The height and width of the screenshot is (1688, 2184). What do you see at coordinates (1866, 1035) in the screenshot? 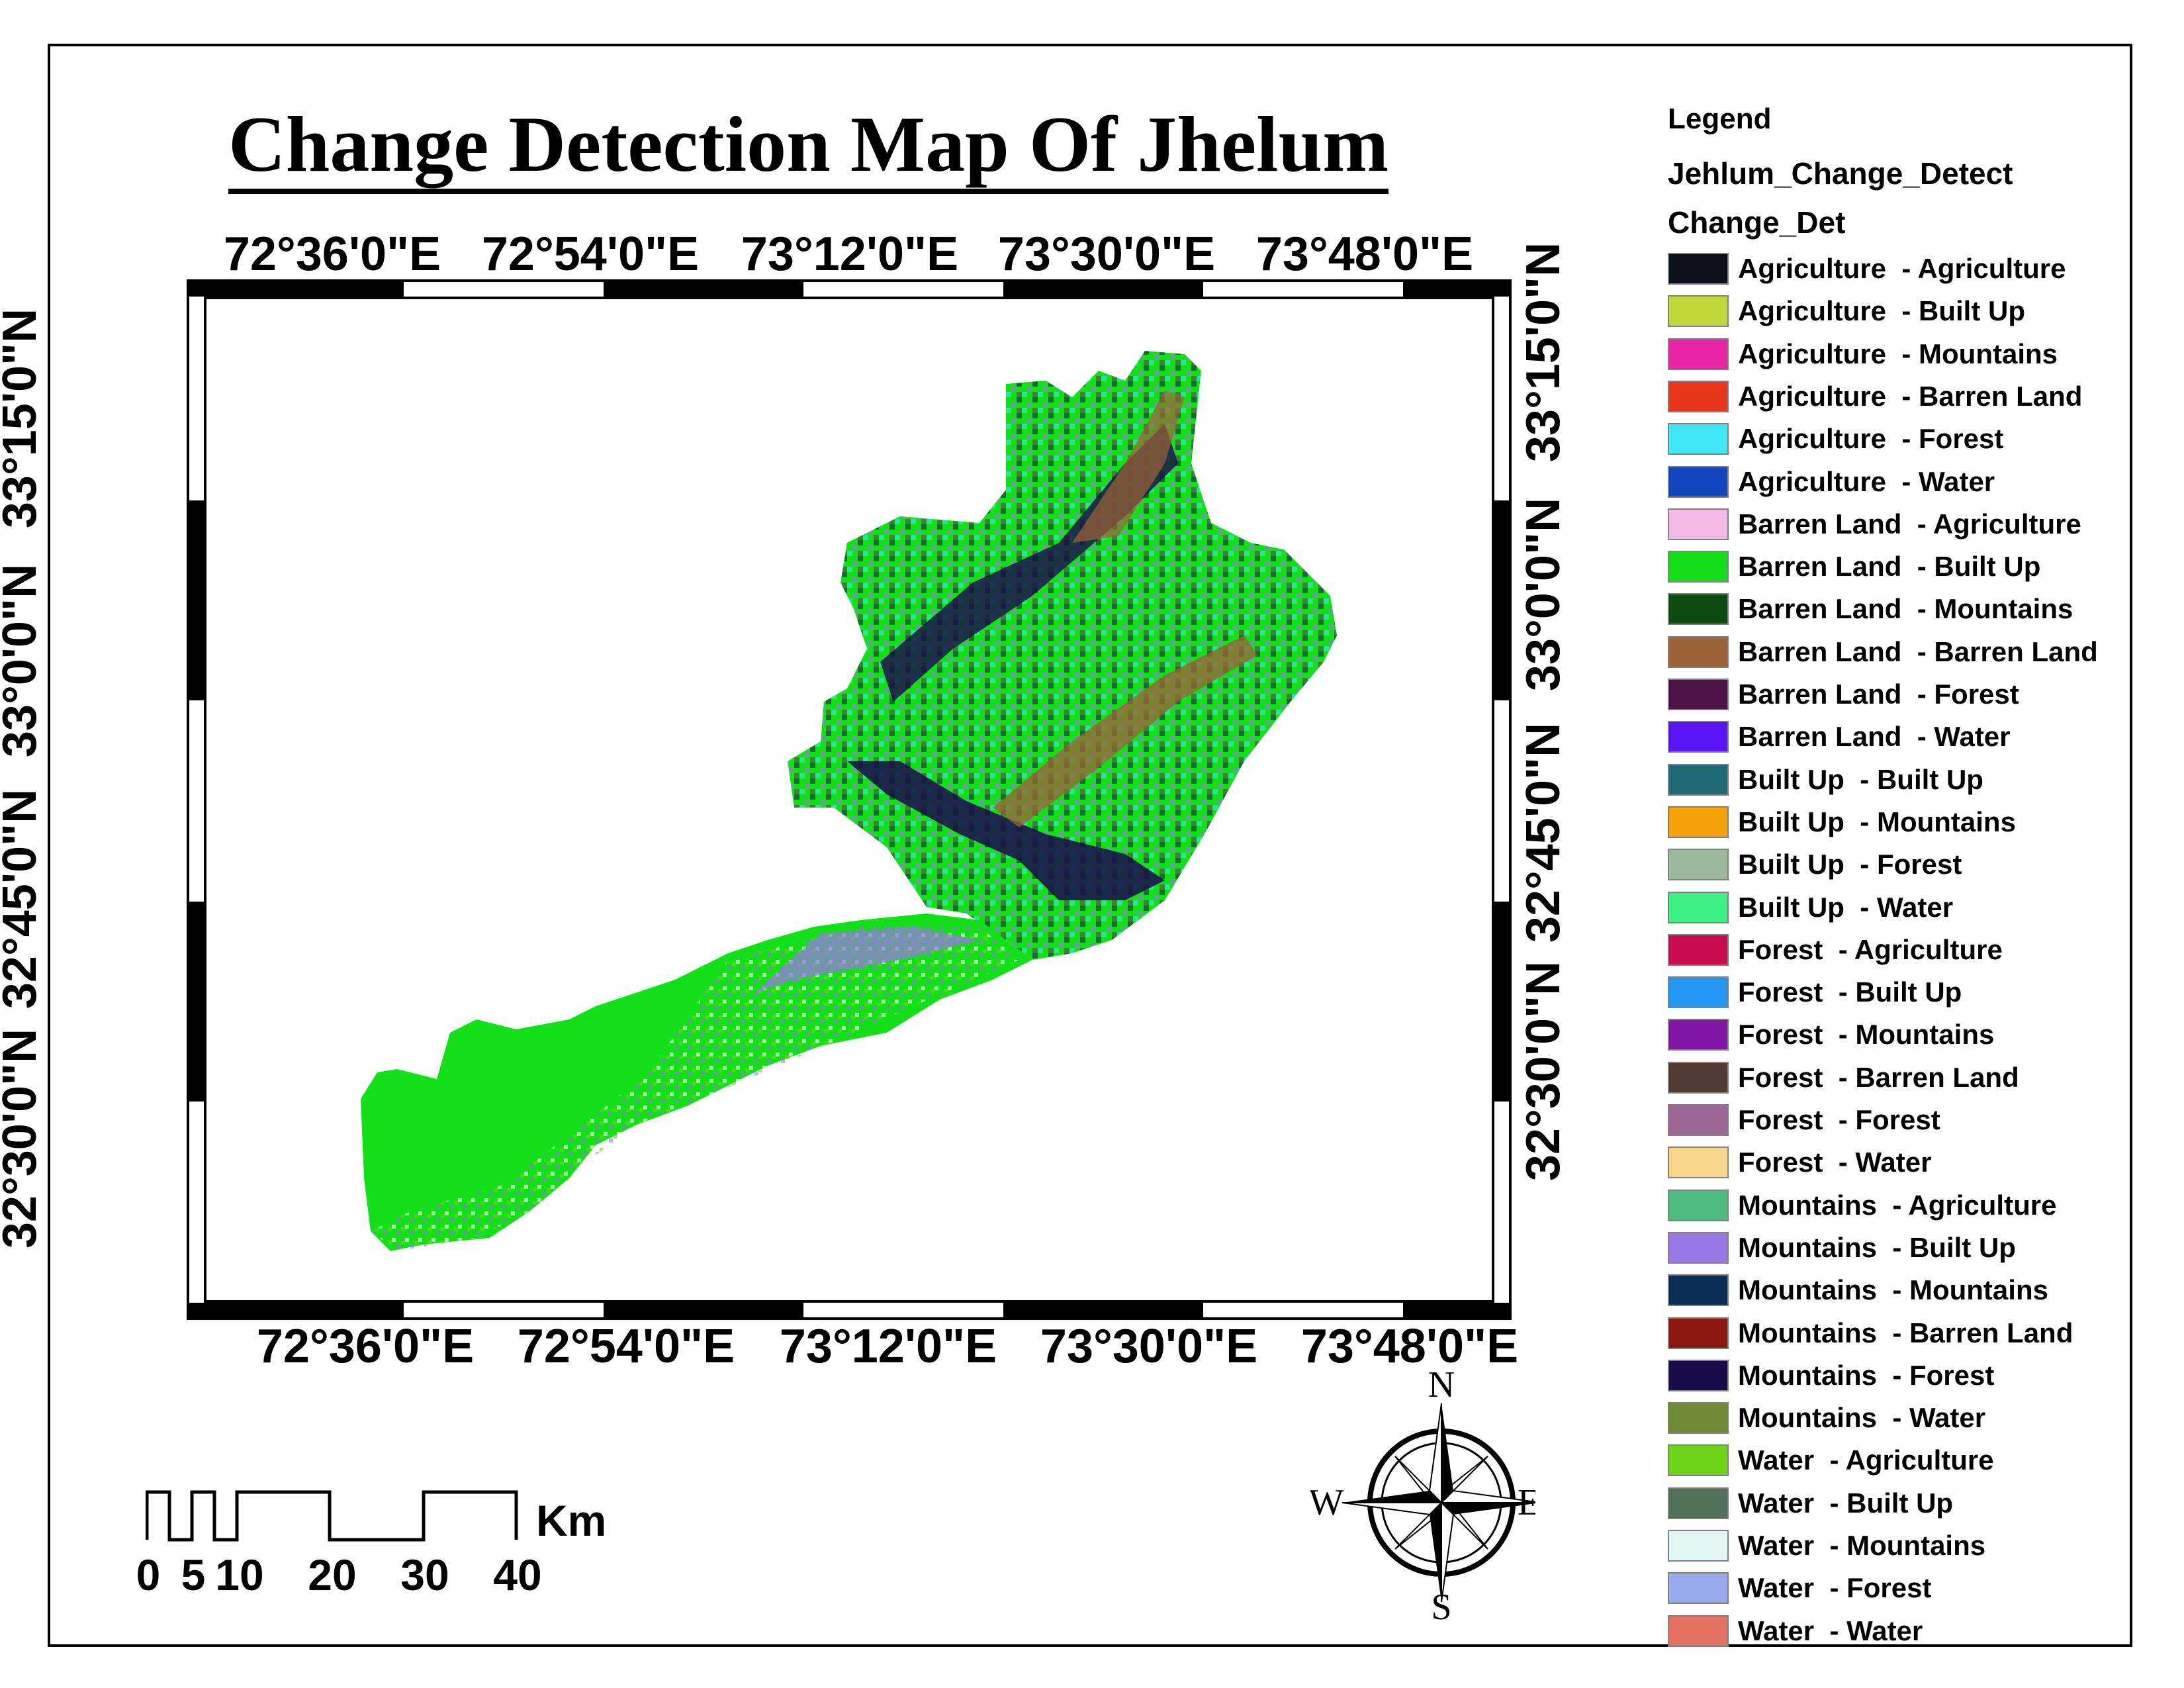
I see `legend-item-label: Forest - Mountains` at bounding box center [1866, 1035].